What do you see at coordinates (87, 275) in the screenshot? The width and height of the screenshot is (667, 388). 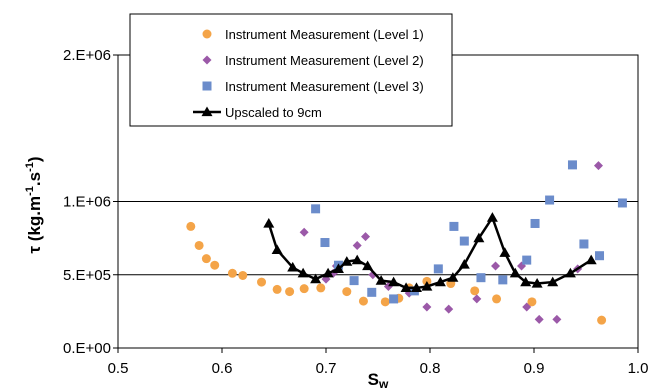 I see `y-tick-label: 5.E+05` at bounding box center [87, 275].